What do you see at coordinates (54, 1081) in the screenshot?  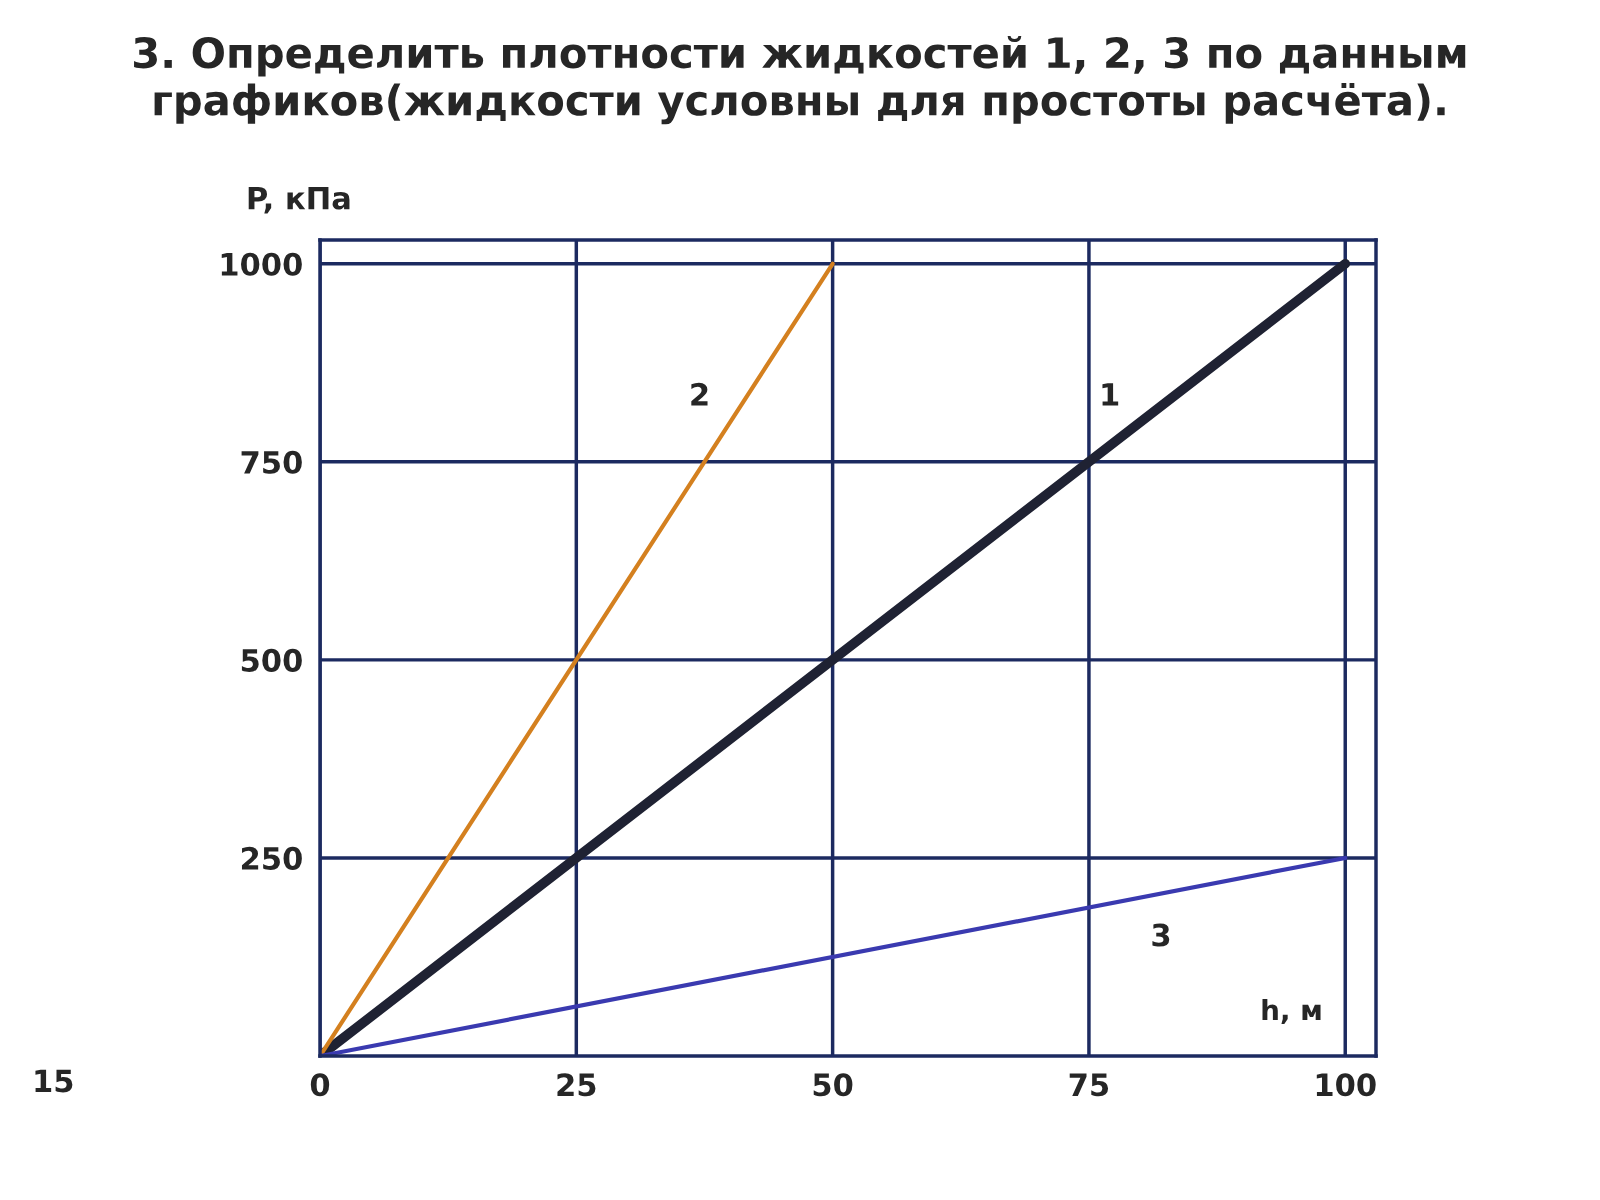 I see `text: 15` at bounding box center [54, 1081].